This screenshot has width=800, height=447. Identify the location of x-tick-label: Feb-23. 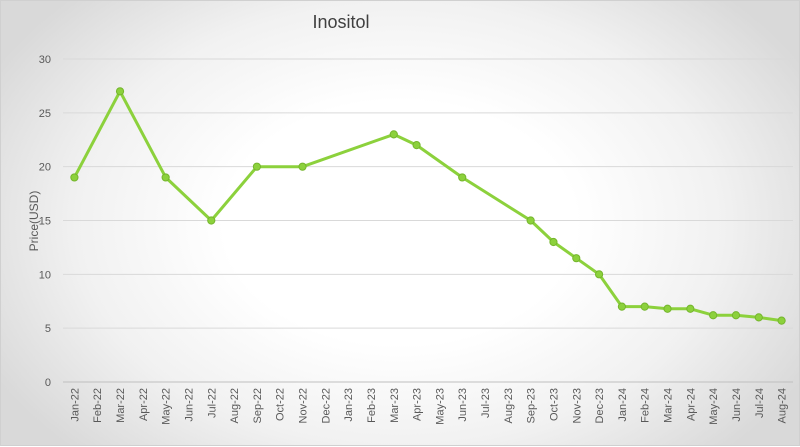
(372, 405).